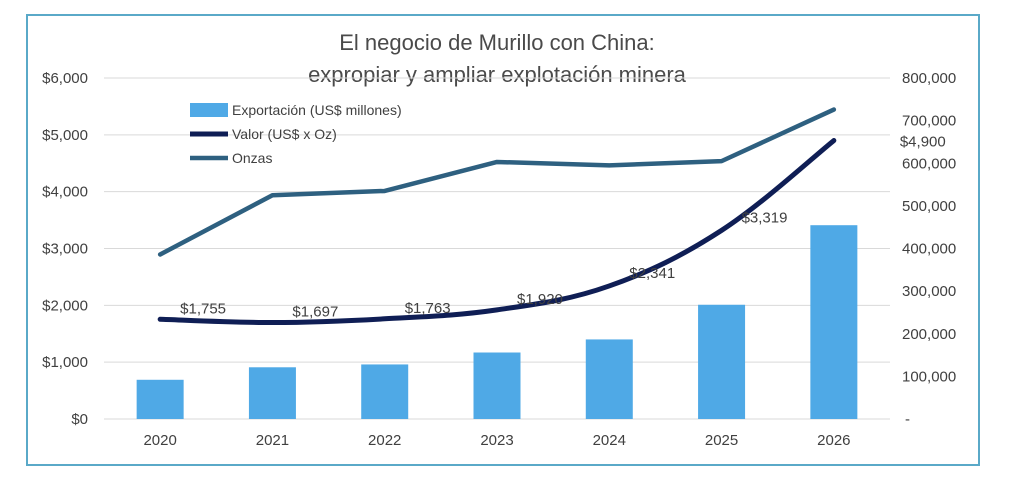  Describe the element at coordinates (65, 78) in the screenshot. I see `y-left-tick-label: $6,000` at that location.